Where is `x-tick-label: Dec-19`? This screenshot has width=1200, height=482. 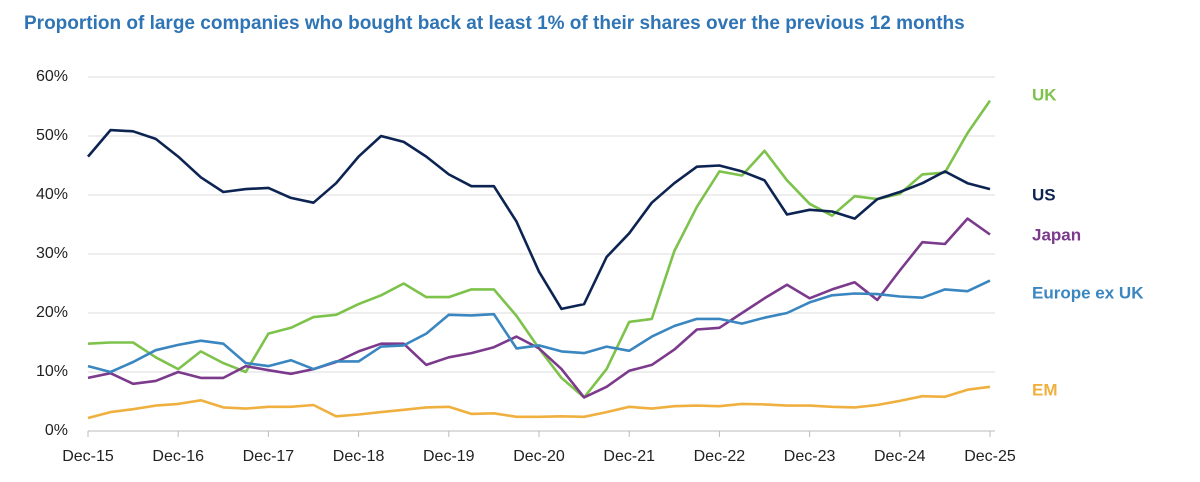
x-tick-label: Dec-19 is located at coordinates (449, 456).